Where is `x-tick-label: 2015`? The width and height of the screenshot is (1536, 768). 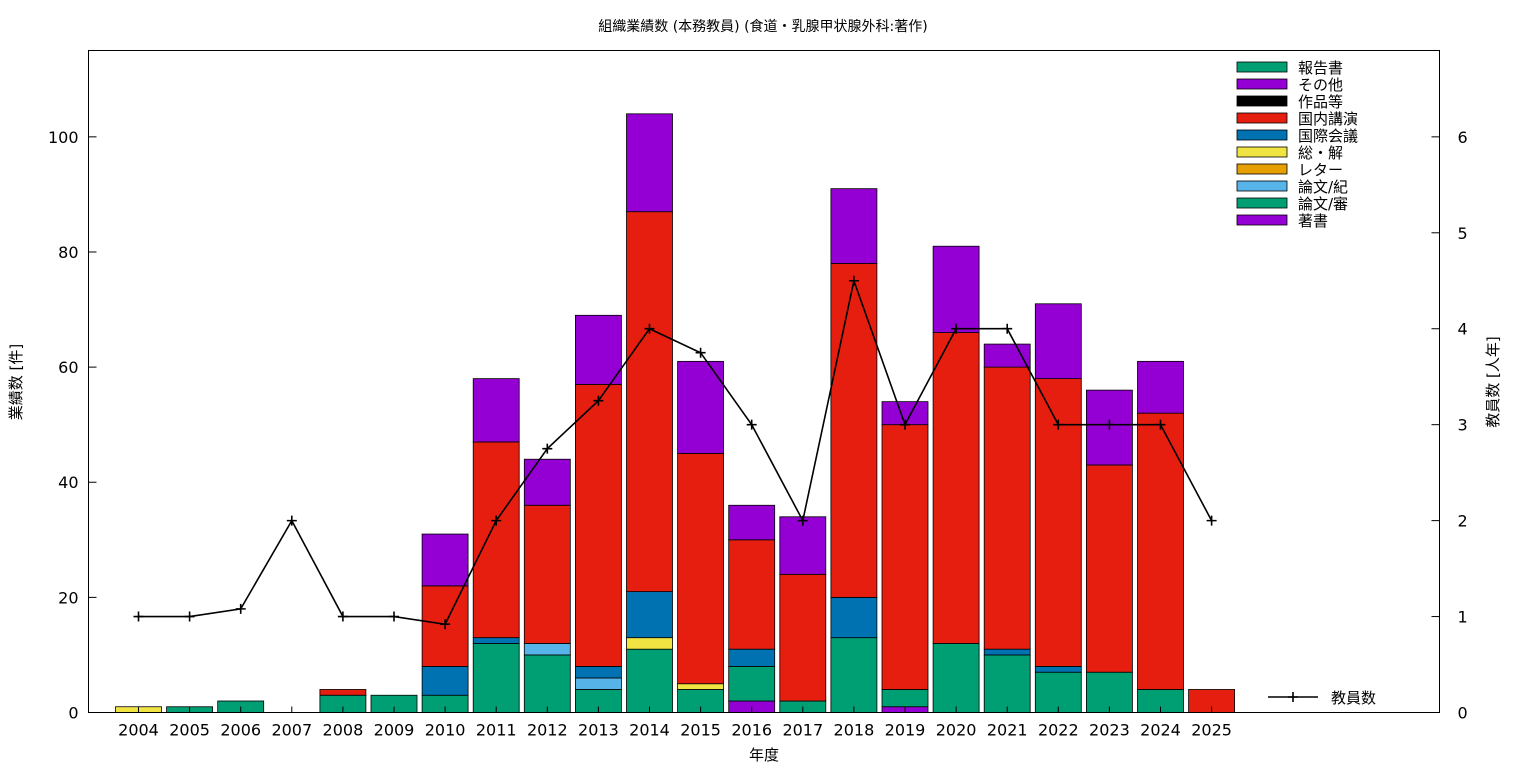 x-tick-label: 2015 is located at coordinates (700, 730).